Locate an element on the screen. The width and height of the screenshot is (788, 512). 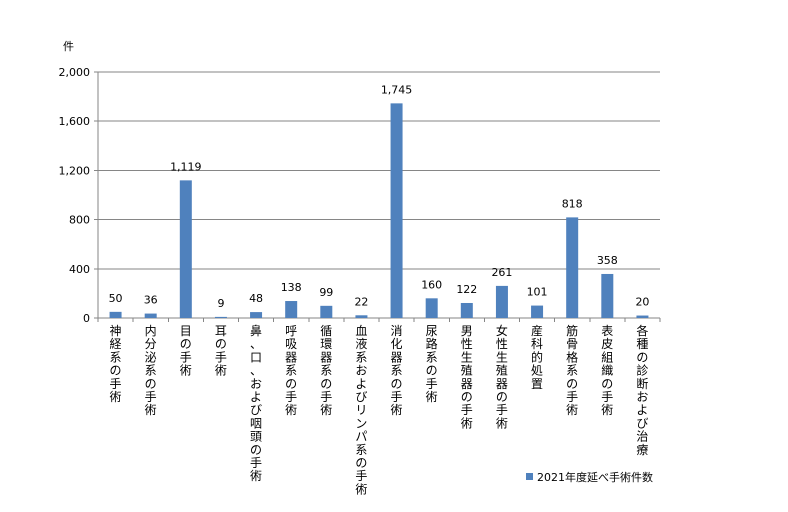
y-tick-label: 1,600 is located at coordinates (75, 121).